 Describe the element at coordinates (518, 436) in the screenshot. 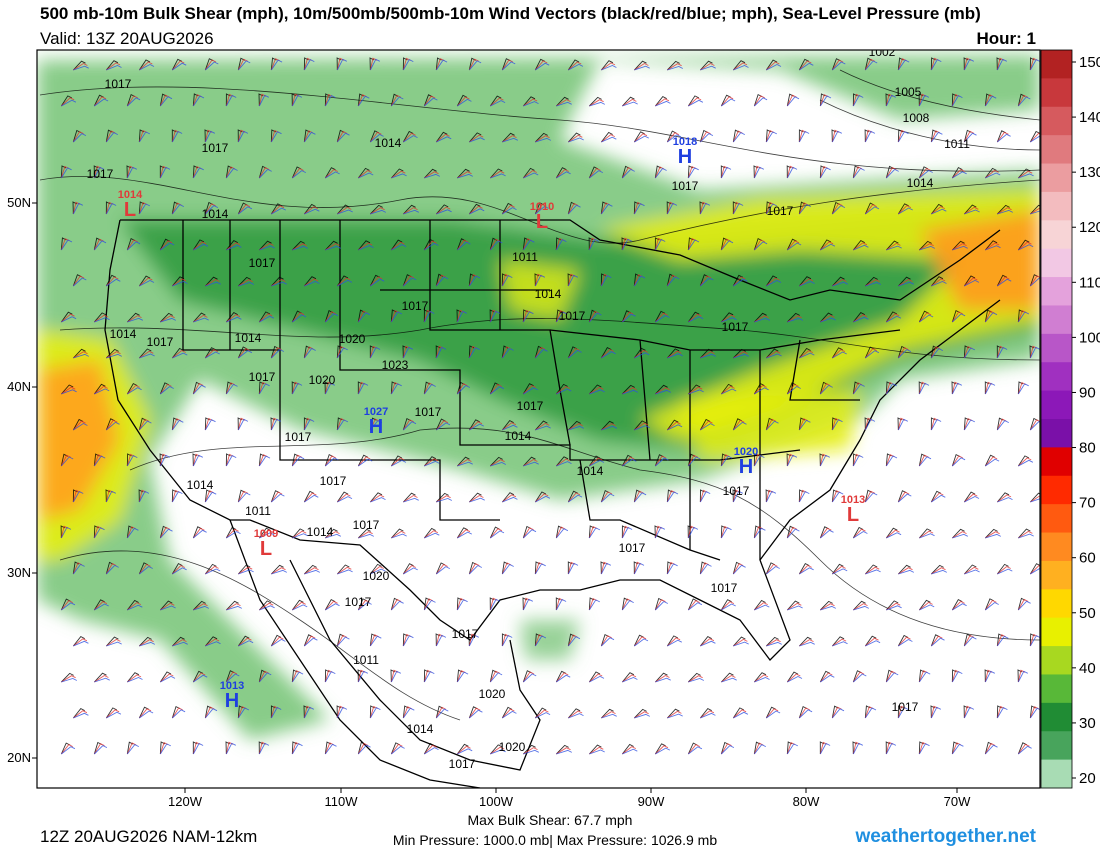

I see `isobar-label: 1014` at that location.